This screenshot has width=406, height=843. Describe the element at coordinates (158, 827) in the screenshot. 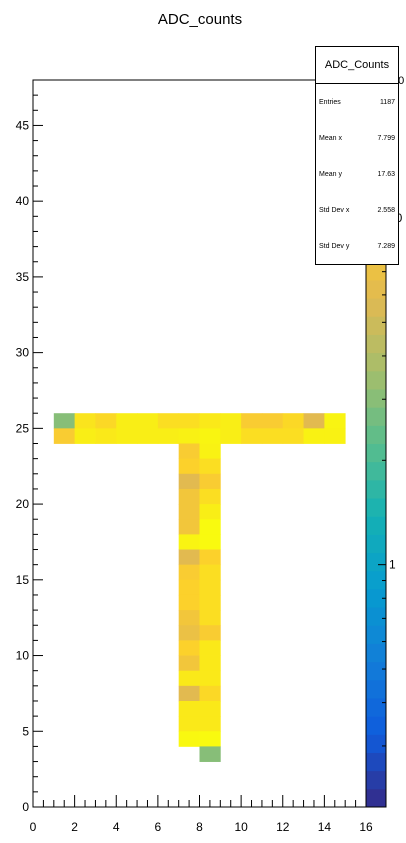

I see `x-tick-label: 6` at that location.